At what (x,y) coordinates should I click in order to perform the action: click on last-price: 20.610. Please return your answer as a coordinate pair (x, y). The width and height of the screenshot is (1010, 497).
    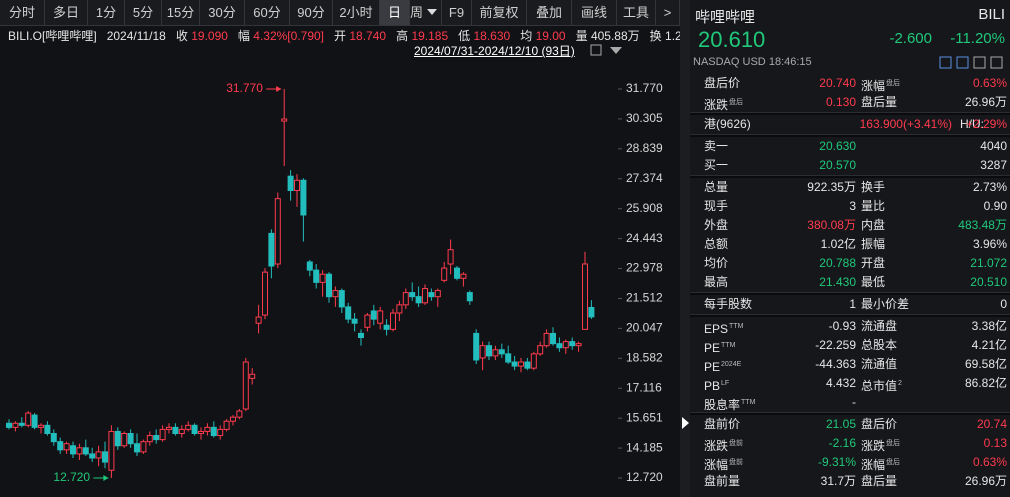
    Looking at the image, I should click on (732, 39).